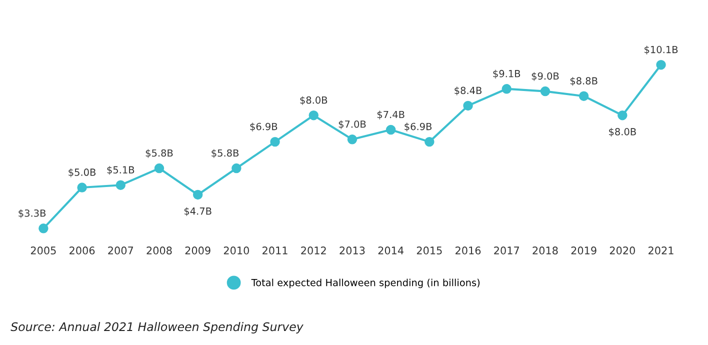 The image size is (708, 345). I want to click on data-label: $4.7B, so click(198, 211).